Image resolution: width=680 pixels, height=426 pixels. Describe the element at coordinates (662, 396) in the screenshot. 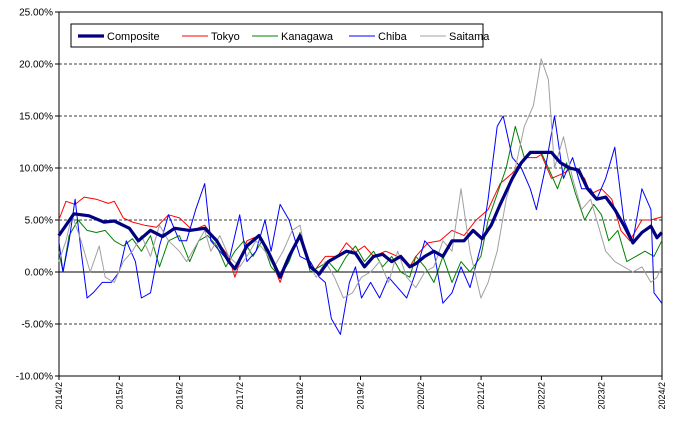

I see `x-tick-label: 2024/2` at that location.